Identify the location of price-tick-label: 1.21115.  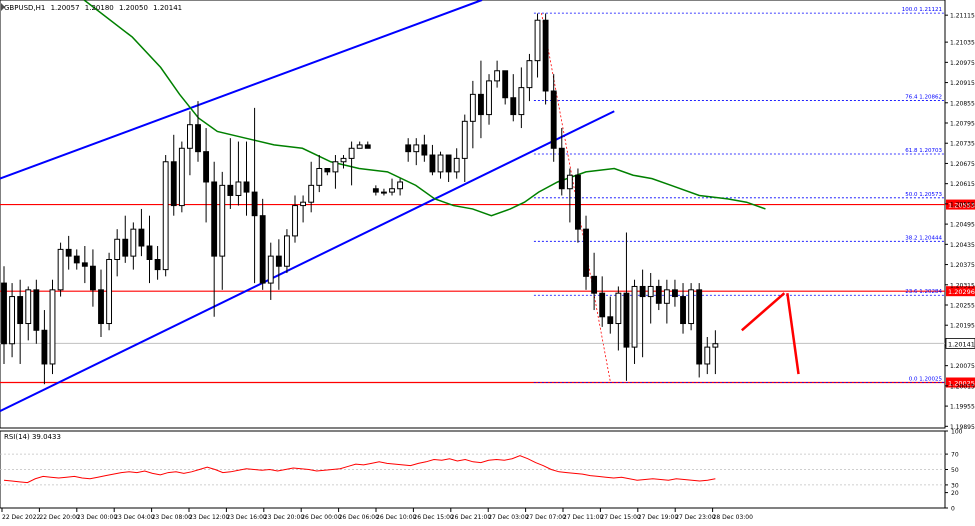
(962, 16).